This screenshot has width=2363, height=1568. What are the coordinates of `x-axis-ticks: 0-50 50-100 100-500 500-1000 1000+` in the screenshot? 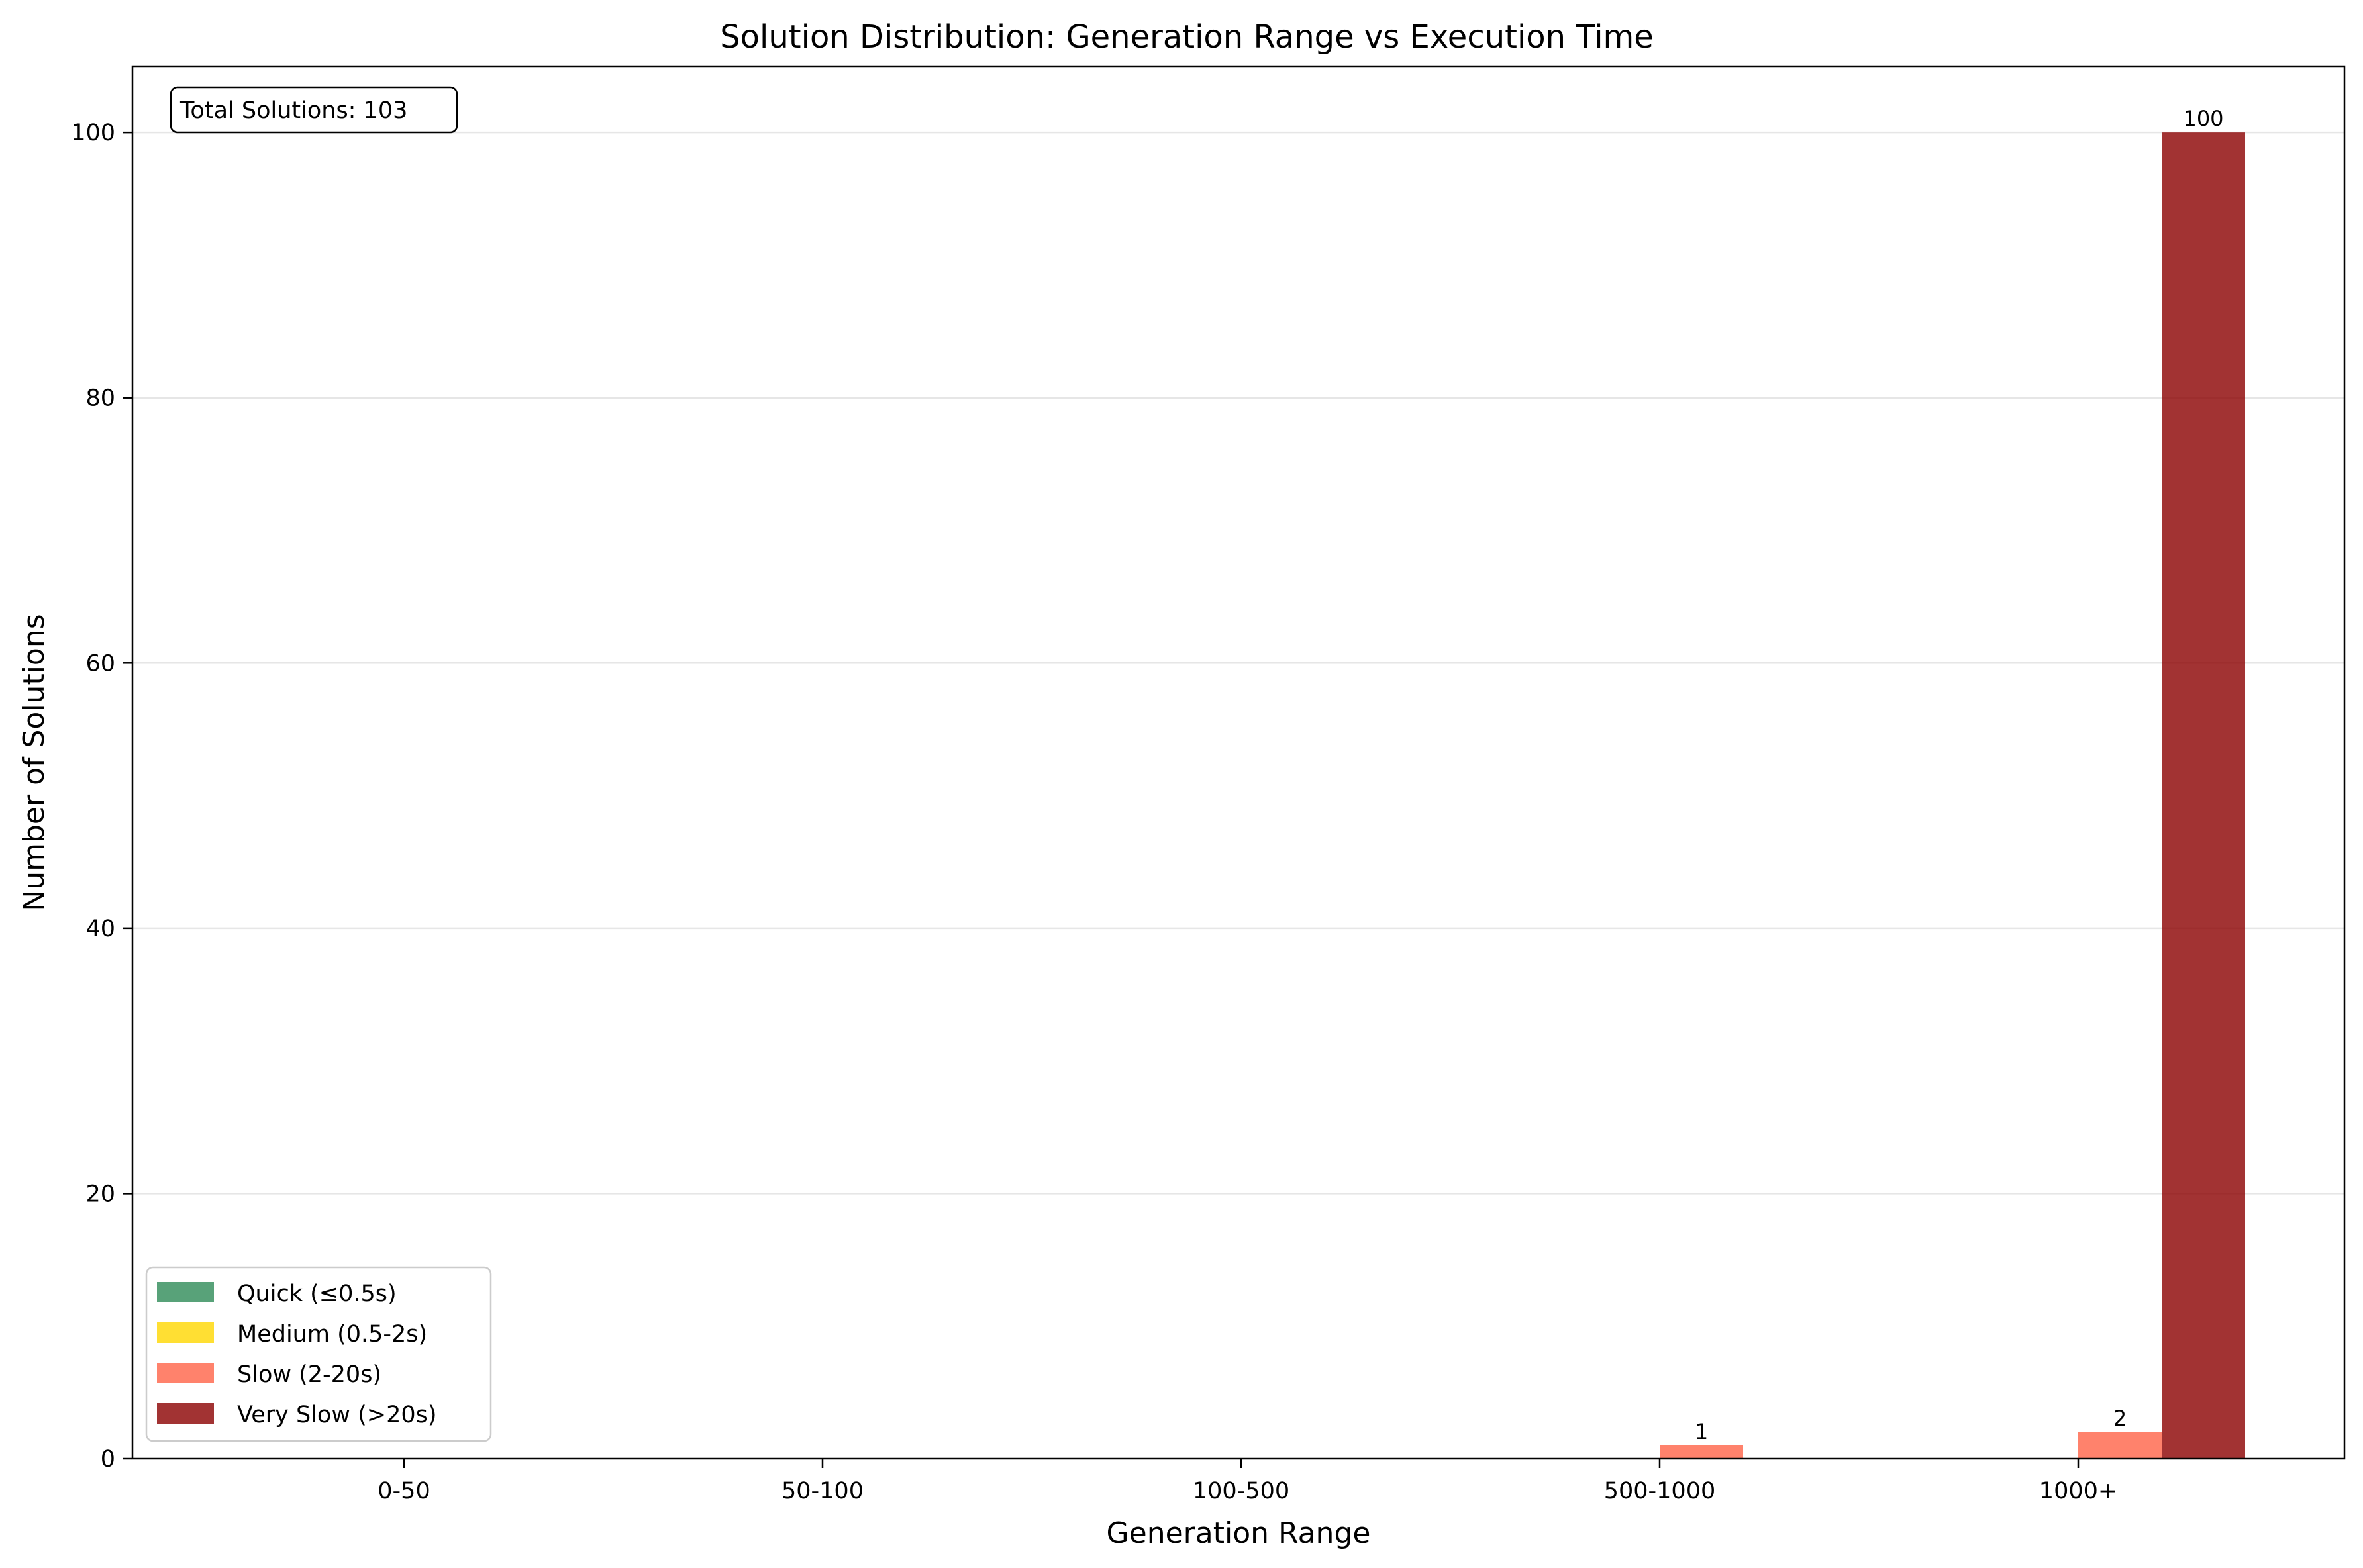 It's located at (1247, 1481).